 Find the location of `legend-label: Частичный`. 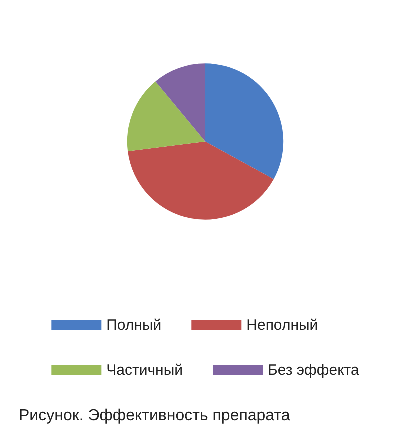

legend-label: Частичный is located at coordinates (145, 370).